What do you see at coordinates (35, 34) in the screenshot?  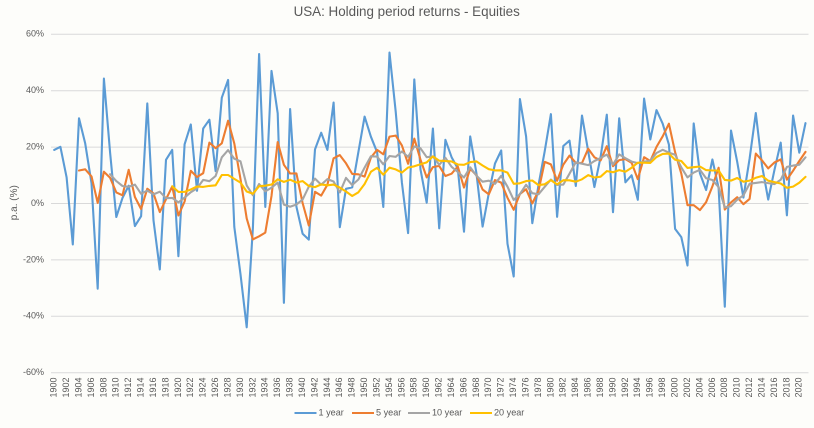 I see `svg-text: 60%` at bounding box center [35, 34].